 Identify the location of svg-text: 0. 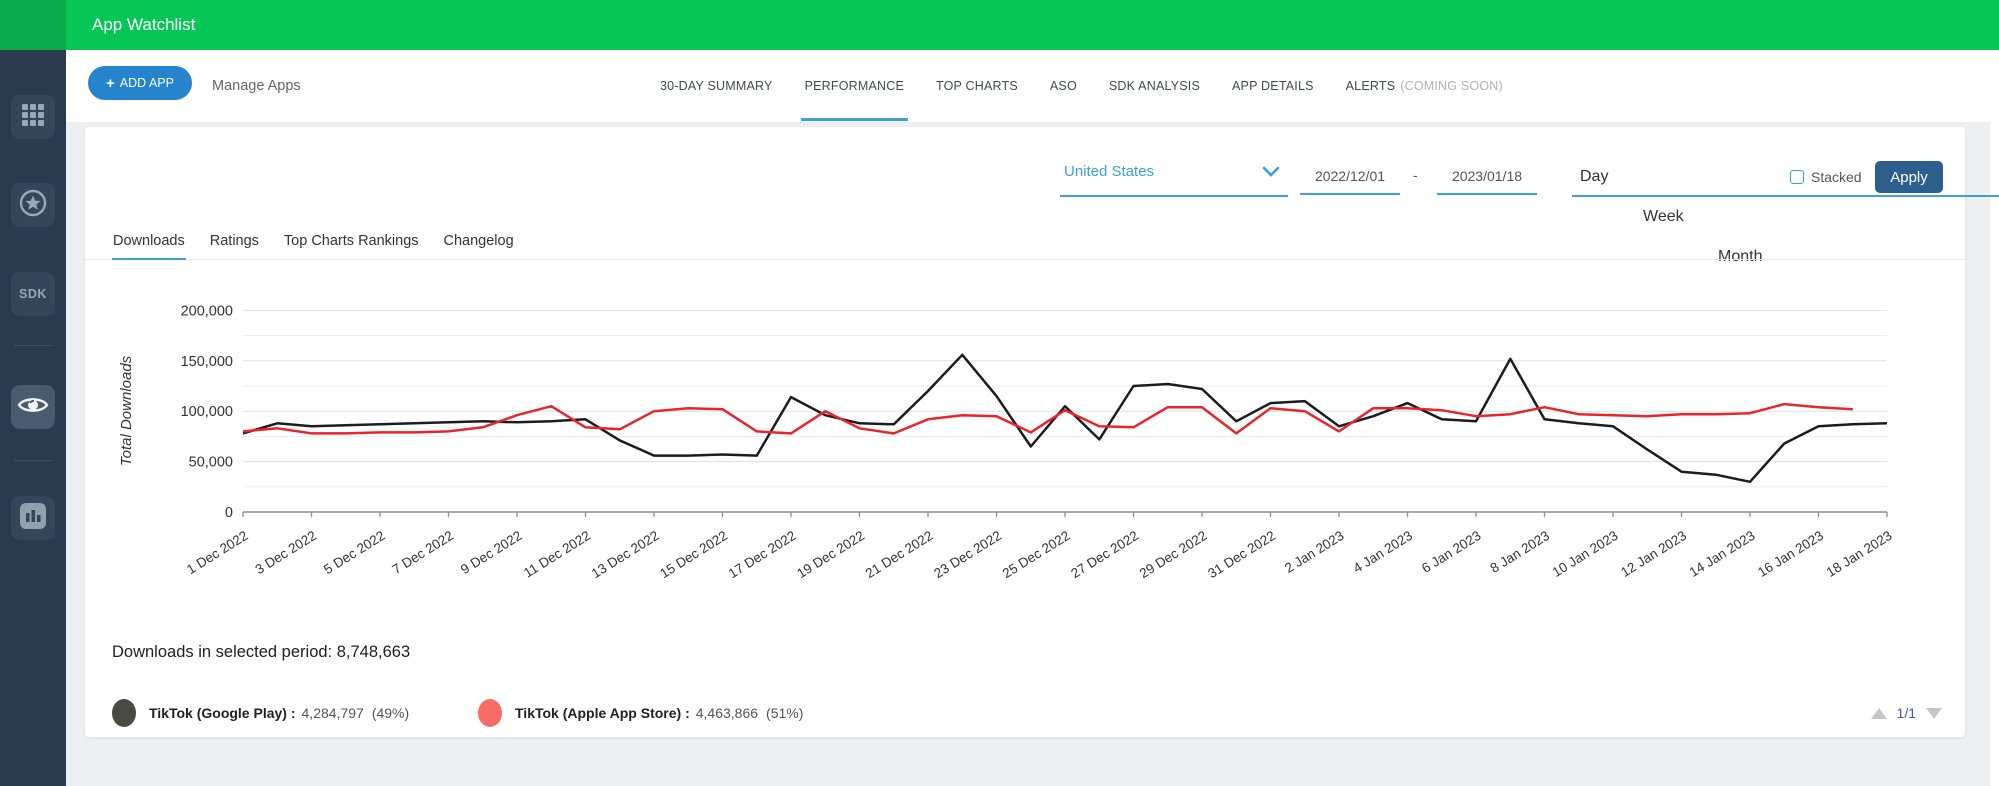
(229, 513).